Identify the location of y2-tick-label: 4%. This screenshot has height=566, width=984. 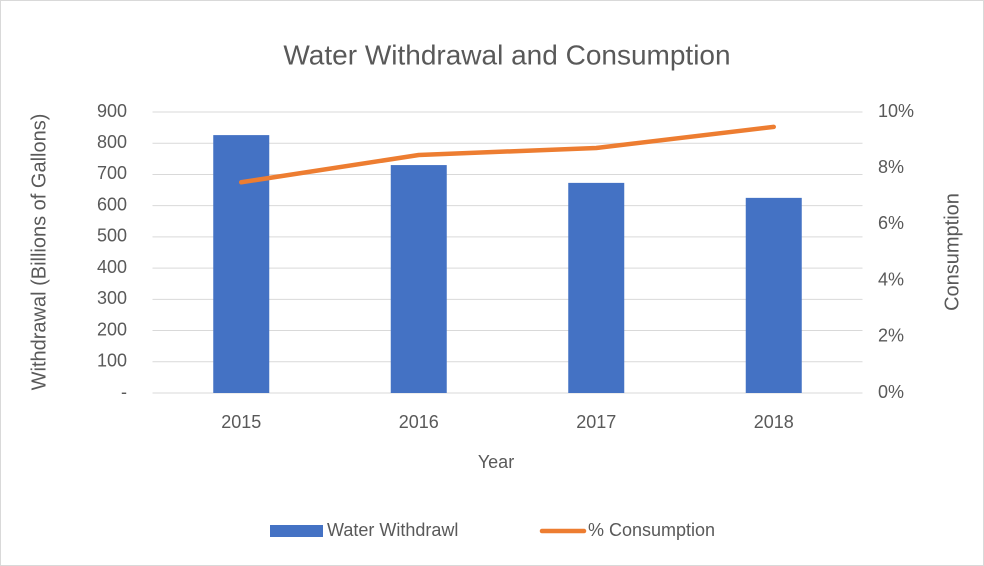
(891, 279).